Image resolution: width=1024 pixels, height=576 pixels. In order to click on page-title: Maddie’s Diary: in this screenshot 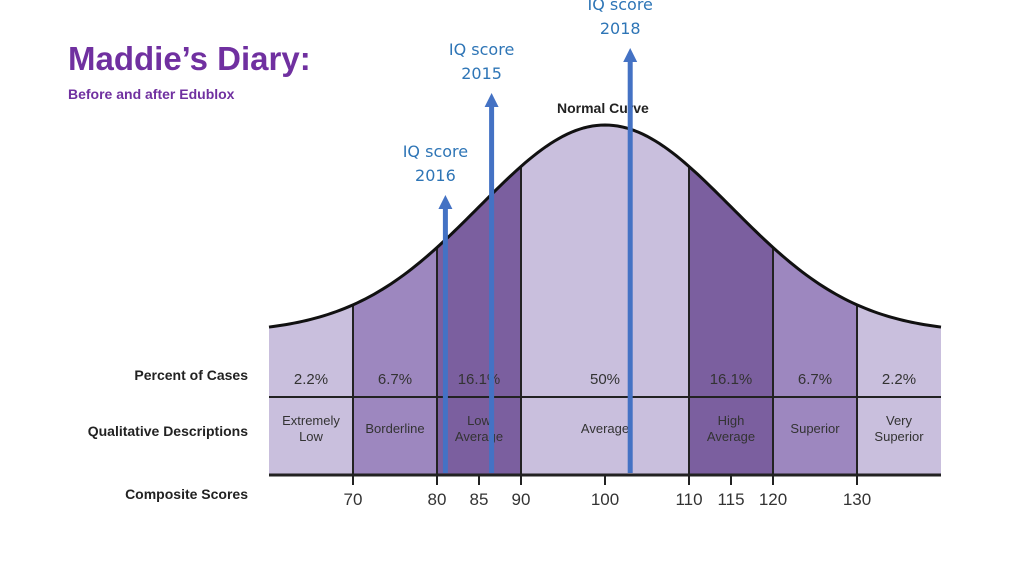, I will do `click(189, 58)`.